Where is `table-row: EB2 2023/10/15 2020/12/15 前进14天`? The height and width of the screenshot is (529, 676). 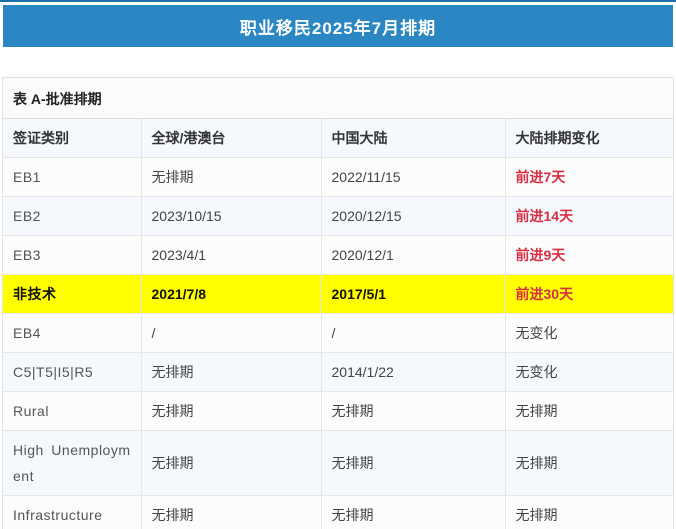
table-row: EB2 2023/10/15 2020/12/15 前进14天 is located at coordinates (338, 216).